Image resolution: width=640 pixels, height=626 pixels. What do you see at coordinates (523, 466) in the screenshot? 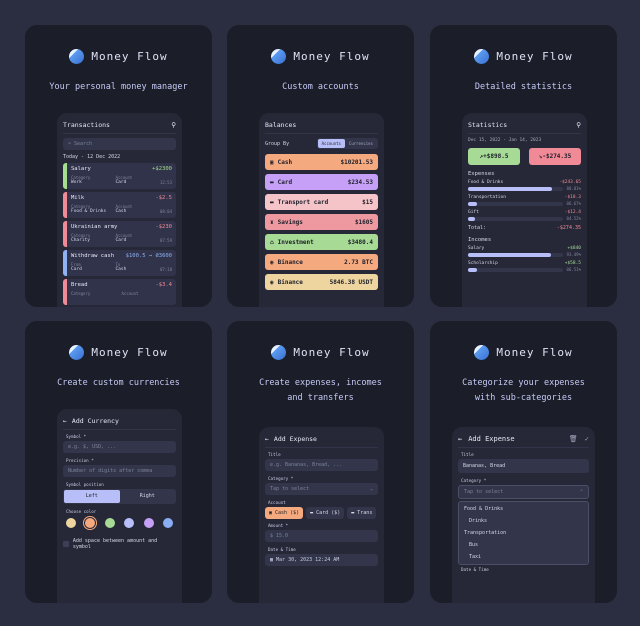
I see `title-input: Bananas, Bread` at bounding box center [523, 466].